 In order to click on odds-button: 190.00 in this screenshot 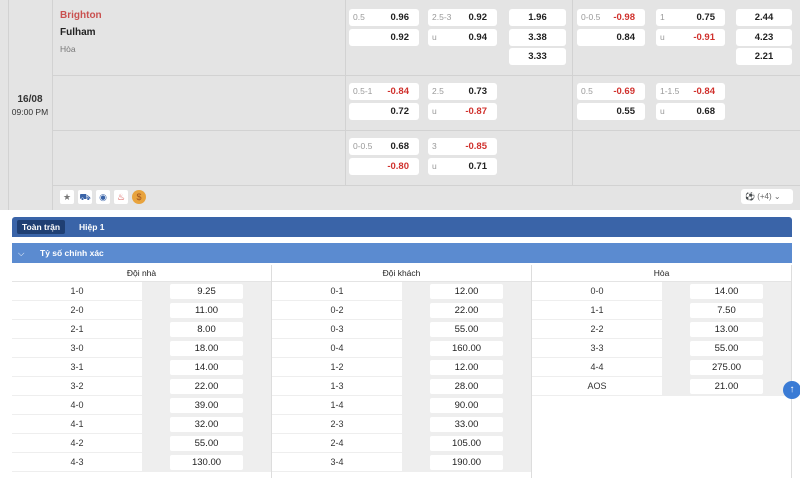, I will do `click(466, 462)`.